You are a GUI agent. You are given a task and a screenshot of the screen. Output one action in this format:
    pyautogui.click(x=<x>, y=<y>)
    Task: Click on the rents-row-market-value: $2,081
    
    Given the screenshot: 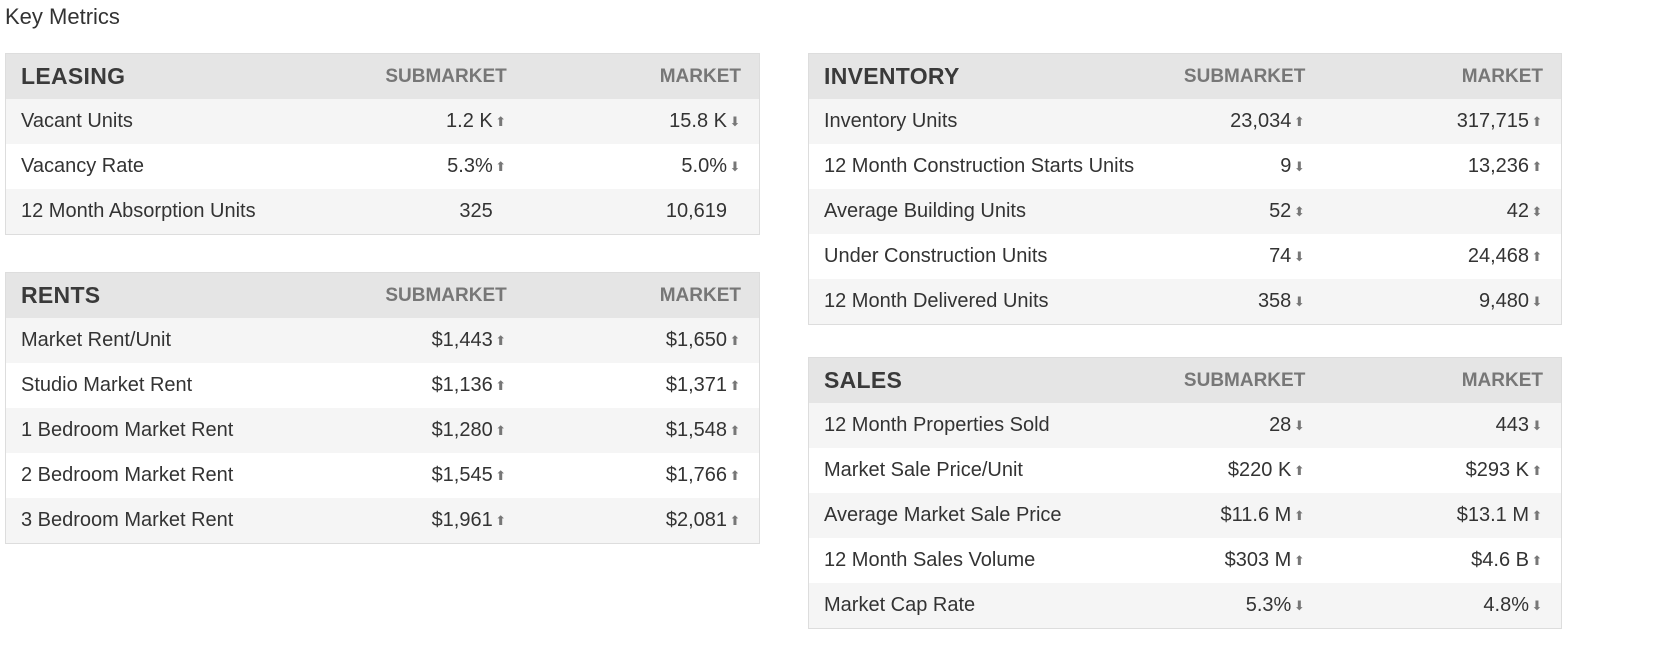 What is the action you would take?
    pyautogui.click(x=696, y=520)
    